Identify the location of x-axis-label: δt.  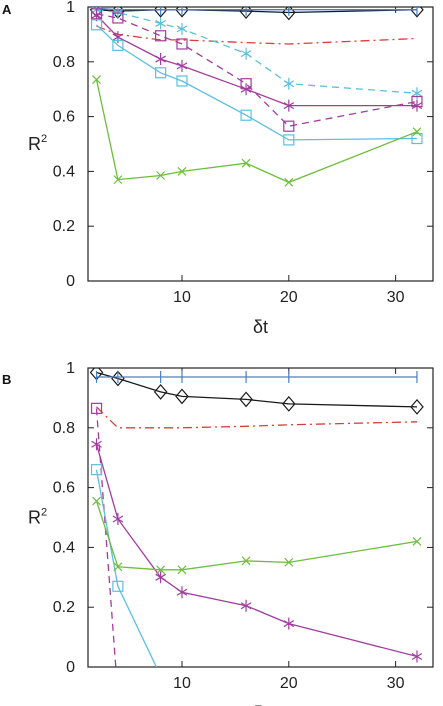
(260, 327).